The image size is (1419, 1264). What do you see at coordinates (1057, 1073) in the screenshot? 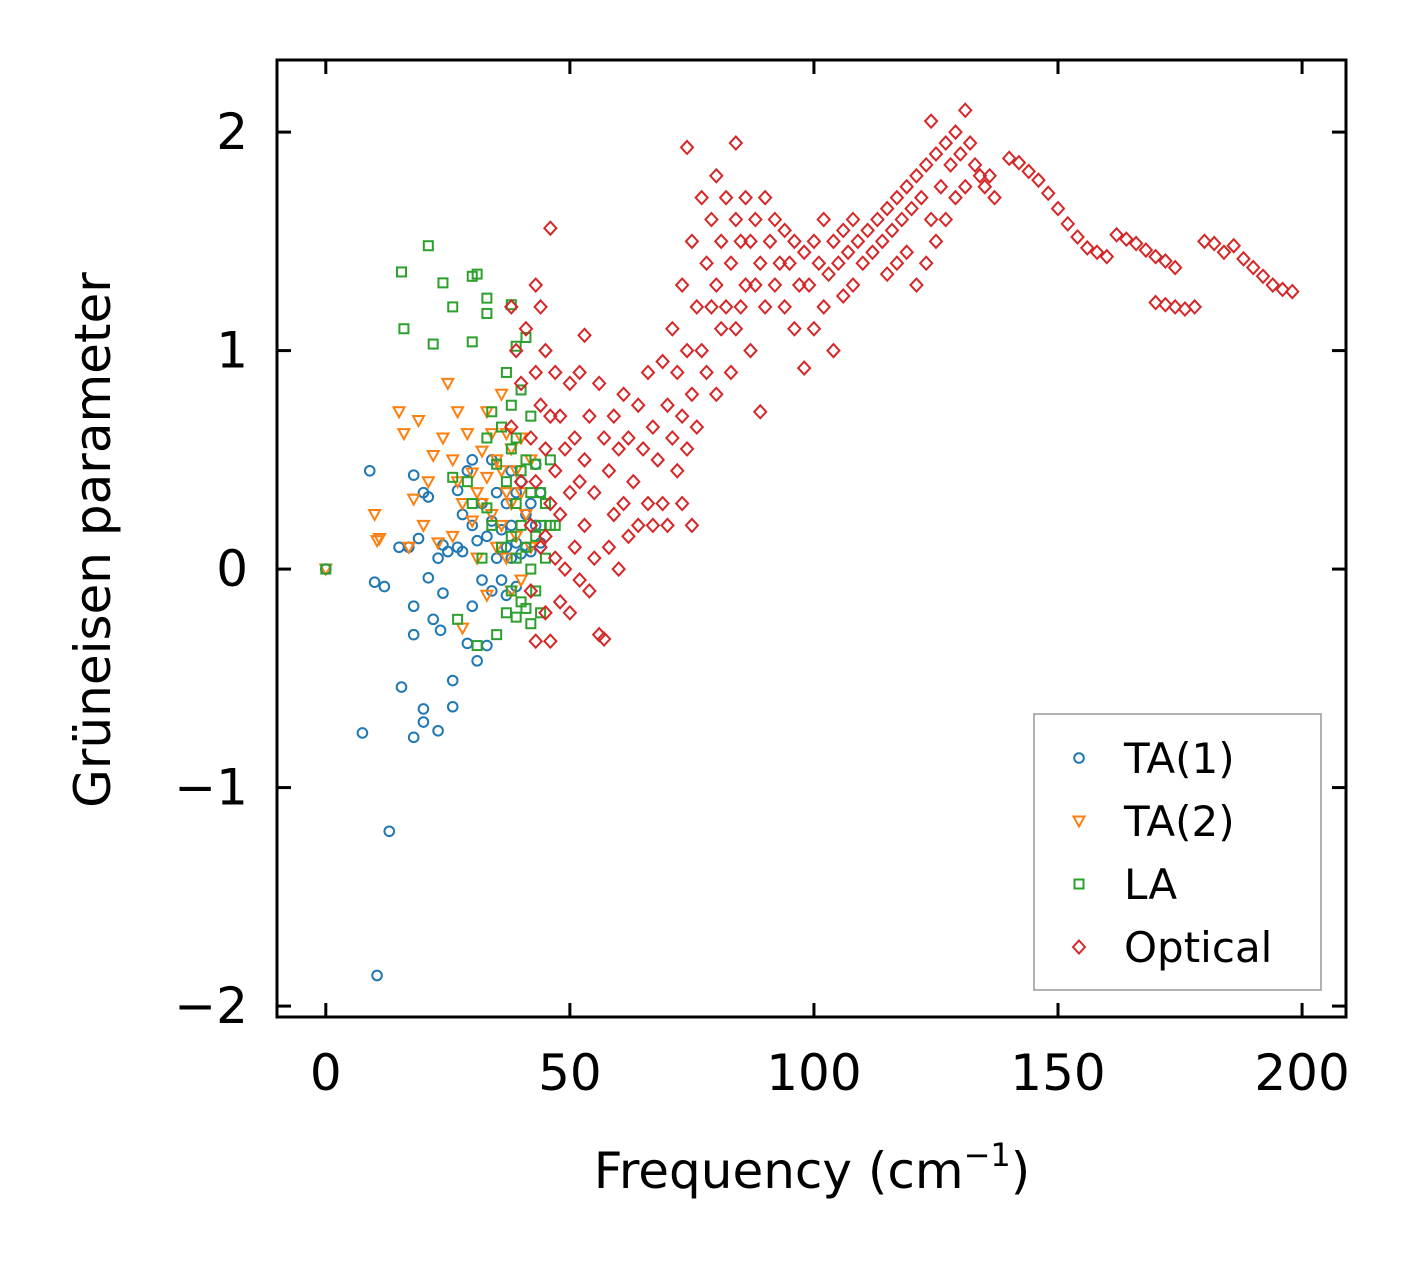
I see `x-tick-label: 150` at bounding box center [1057, 1073].